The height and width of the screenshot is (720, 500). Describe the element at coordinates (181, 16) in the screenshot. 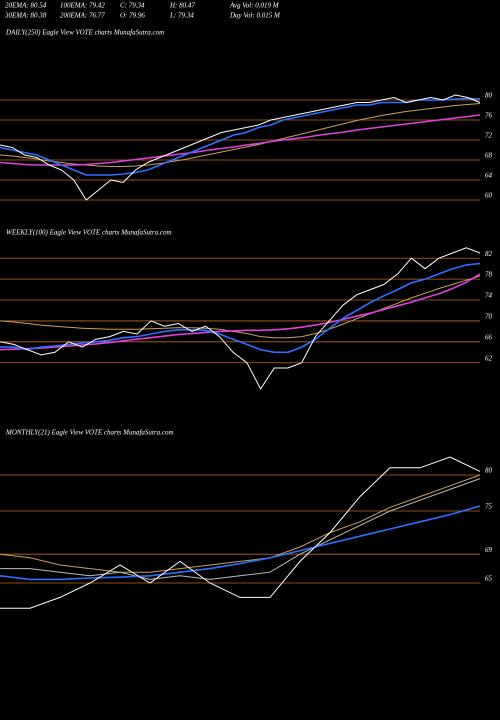

I see `stat: L: 79.34` at that location.